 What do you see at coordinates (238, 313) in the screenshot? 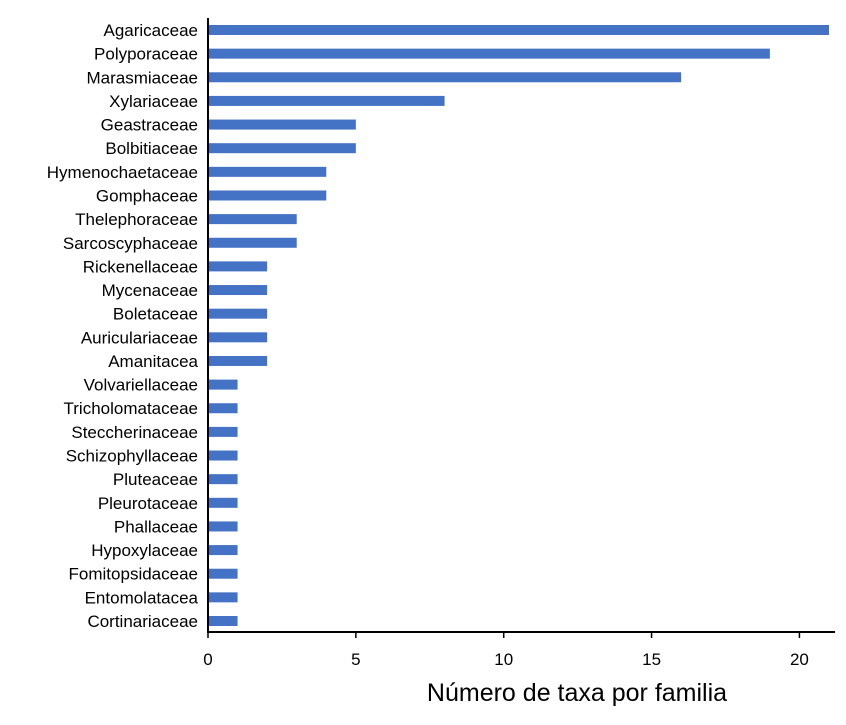
I see `bar-boletaceae` at bounding box center [238, 313].